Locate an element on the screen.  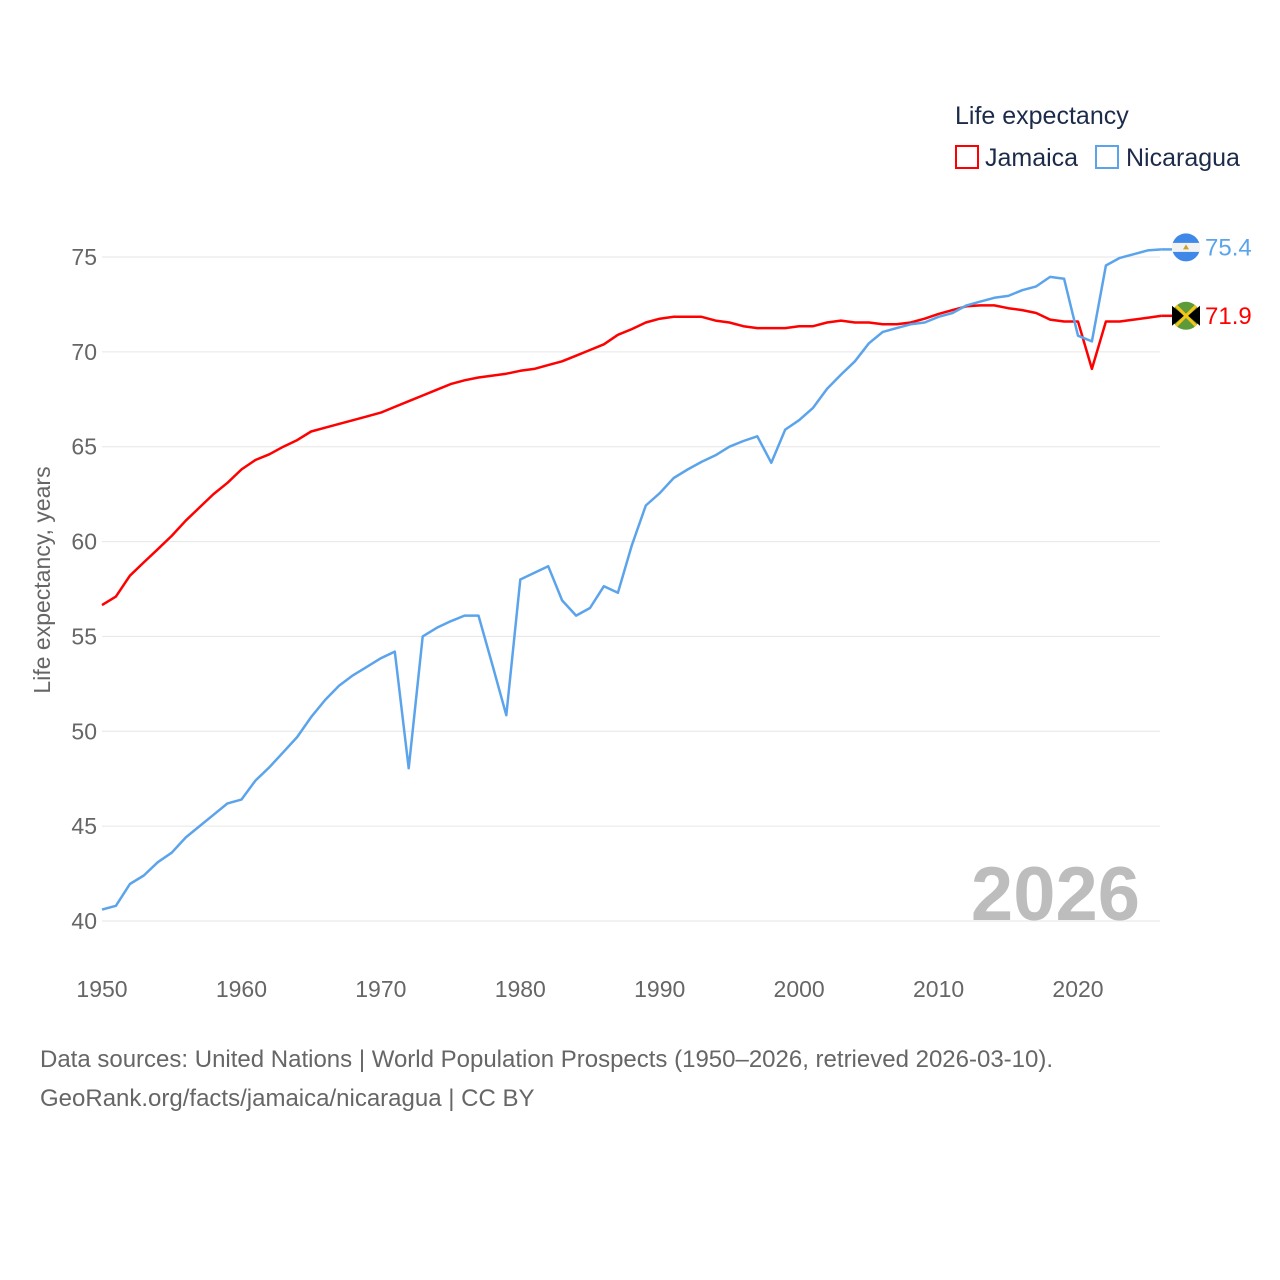
flag-icon-nicaragua is located at coordinates (1186, 247).